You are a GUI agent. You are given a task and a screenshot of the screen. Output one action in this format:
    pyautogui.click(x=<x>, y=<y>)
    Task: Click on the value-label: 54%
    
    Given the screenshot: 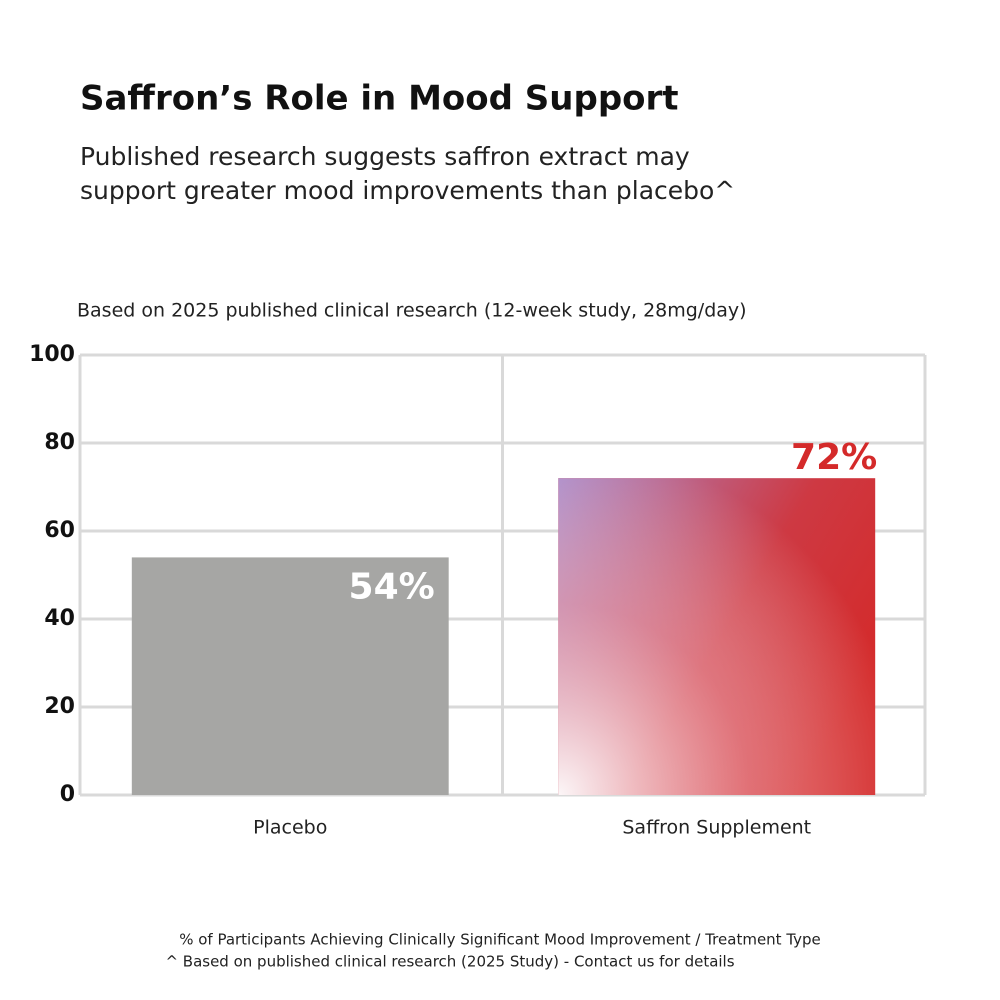 What is the action you would take?
    pyautogui.click(x=392, y=586)
    